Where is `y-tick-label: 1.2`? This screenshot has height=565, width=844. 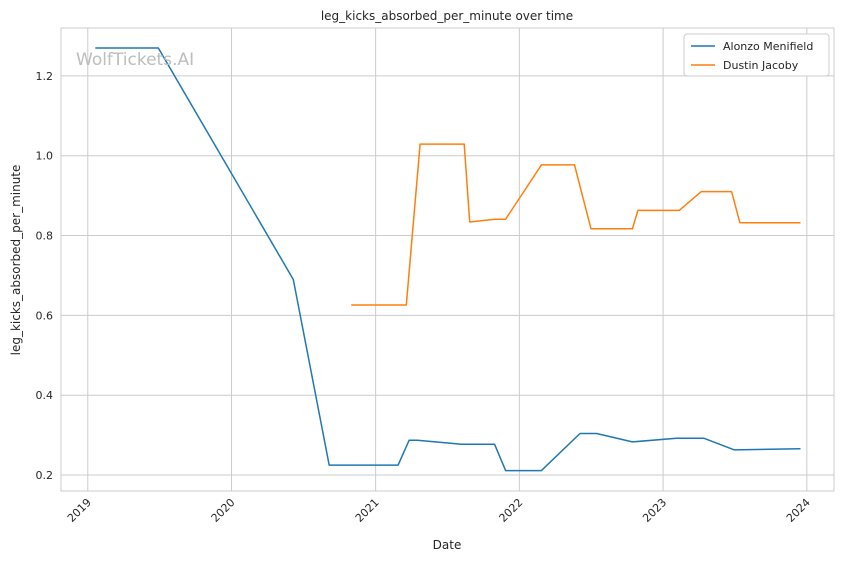 y-tick-label: 1.2 is located at coordinates (45, 76).